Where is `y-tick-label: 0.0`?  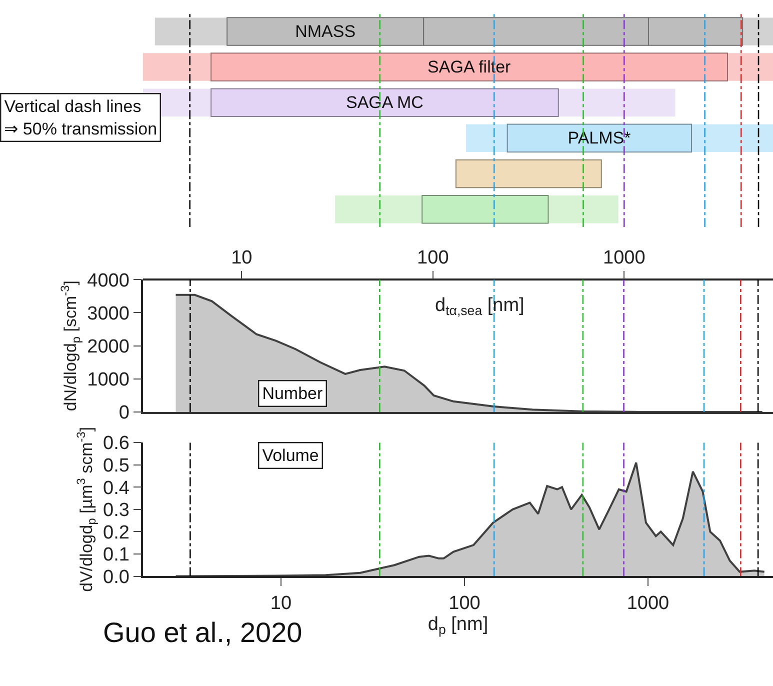
y-tick-label: 0.0 is located at coordinates (116, 577).